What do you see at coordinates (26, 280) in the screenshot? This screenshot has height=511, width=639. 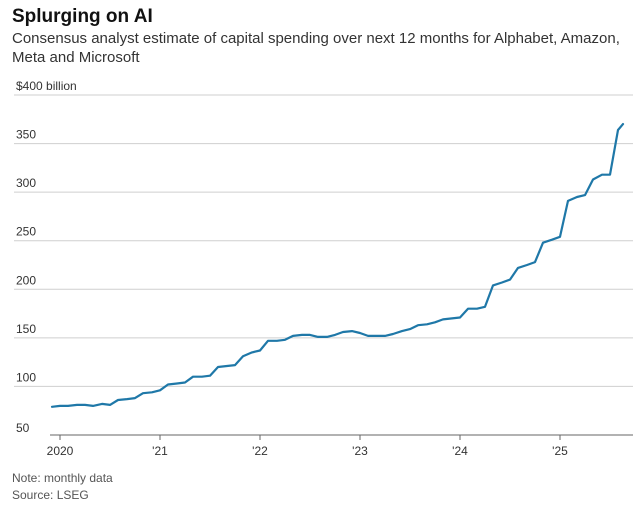 I see `y-tick-label: 200` at bounding box center [26, 280].